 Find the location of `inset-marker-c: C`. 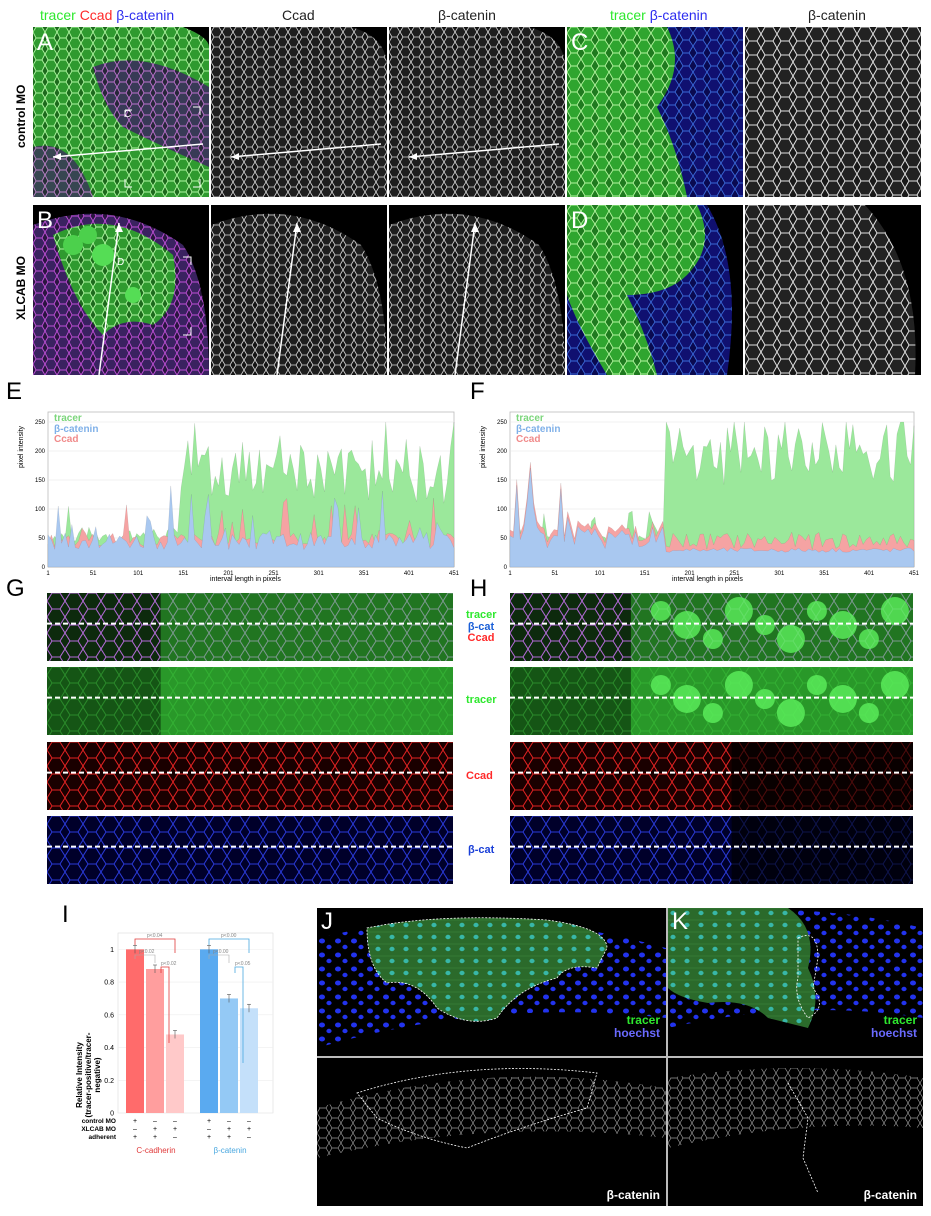

inset-marker-c: C is located at coordinates (128, 114).